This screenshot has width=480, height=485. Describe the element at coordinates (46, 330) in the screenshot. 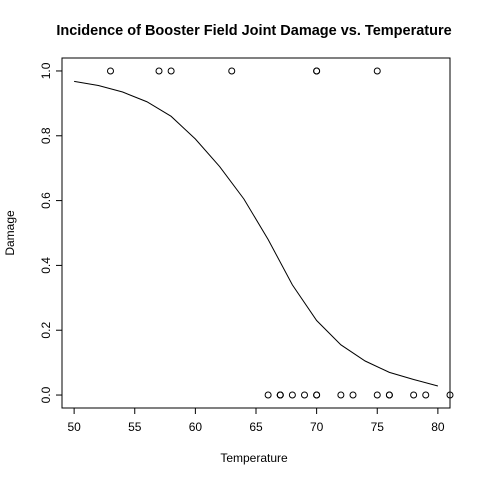

I see `y-tick-label-0.2: 0.2` at that location.